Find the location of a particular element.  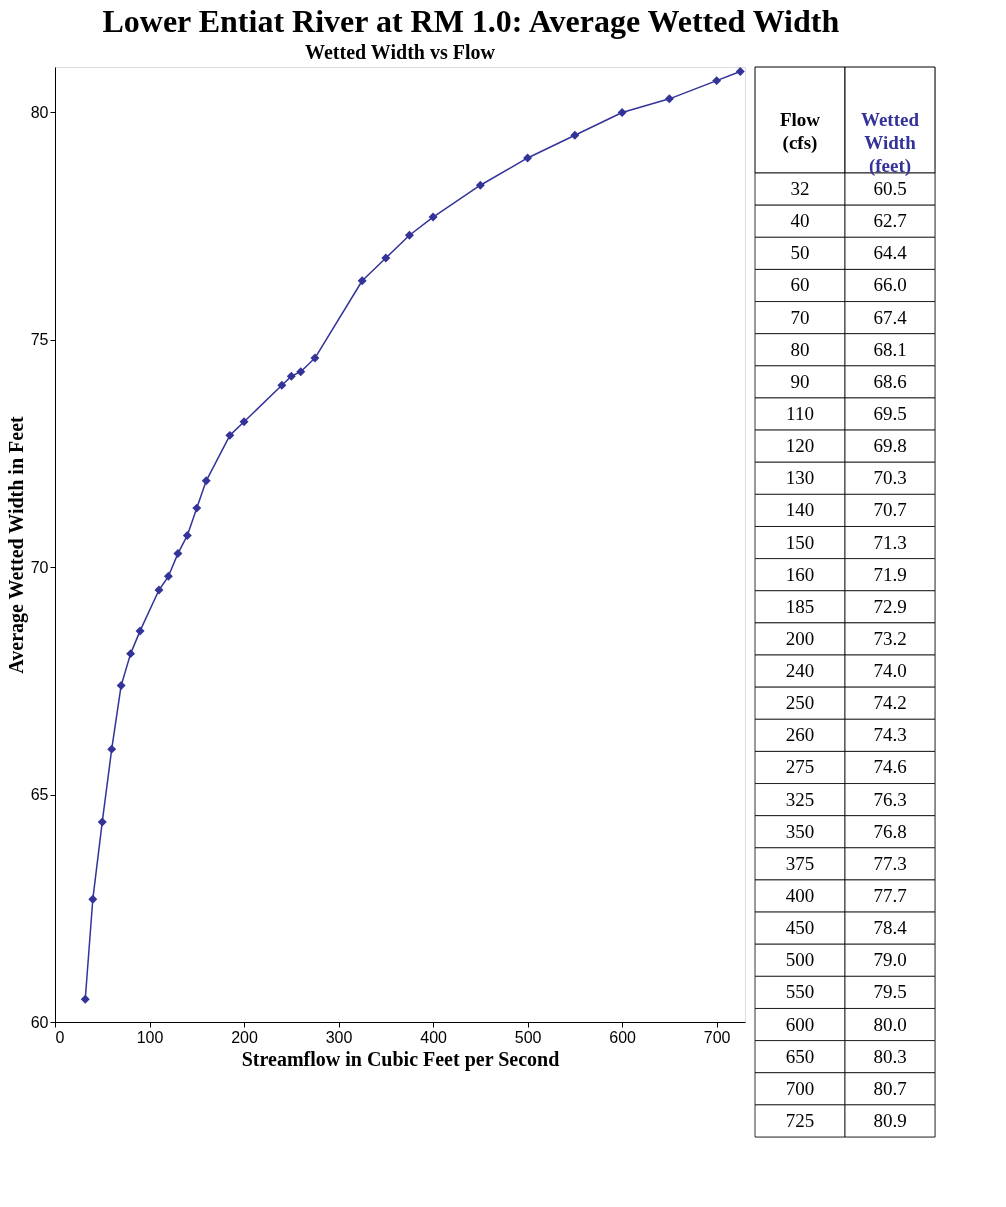

text: 68.6 is located at coordinates (890, 381).